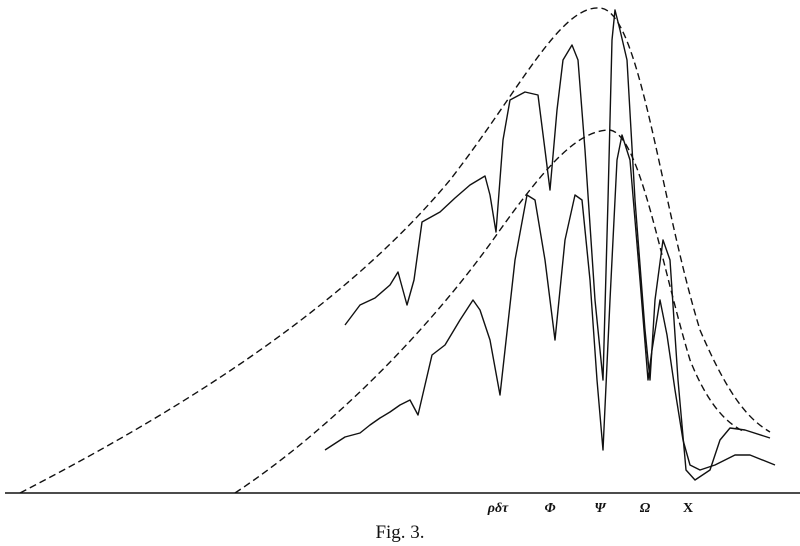 The height and width of the screenshot is (546, 800). What do you see at coordinates (645, 508) in the screenshot?
I see `line-label: Ω` at bounding box center [645, 508].